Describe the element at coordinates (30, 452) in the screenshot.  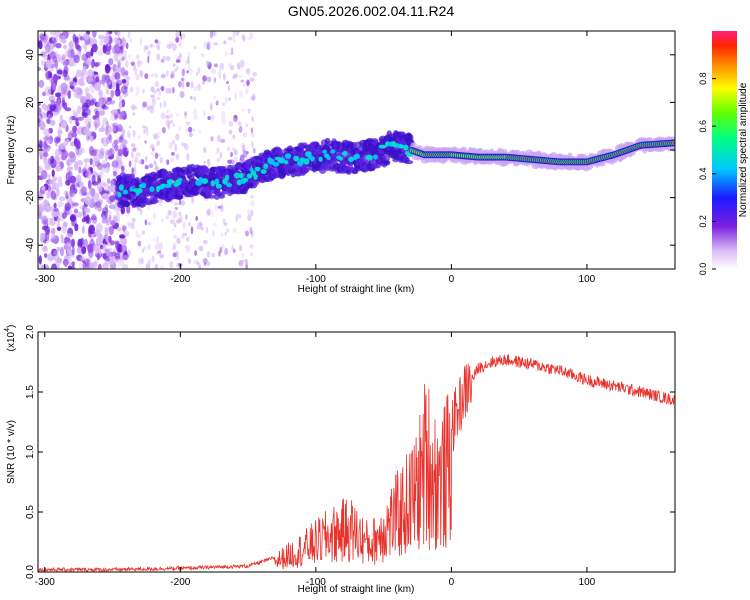
I see `y-tick-label: 1.0` at that location.